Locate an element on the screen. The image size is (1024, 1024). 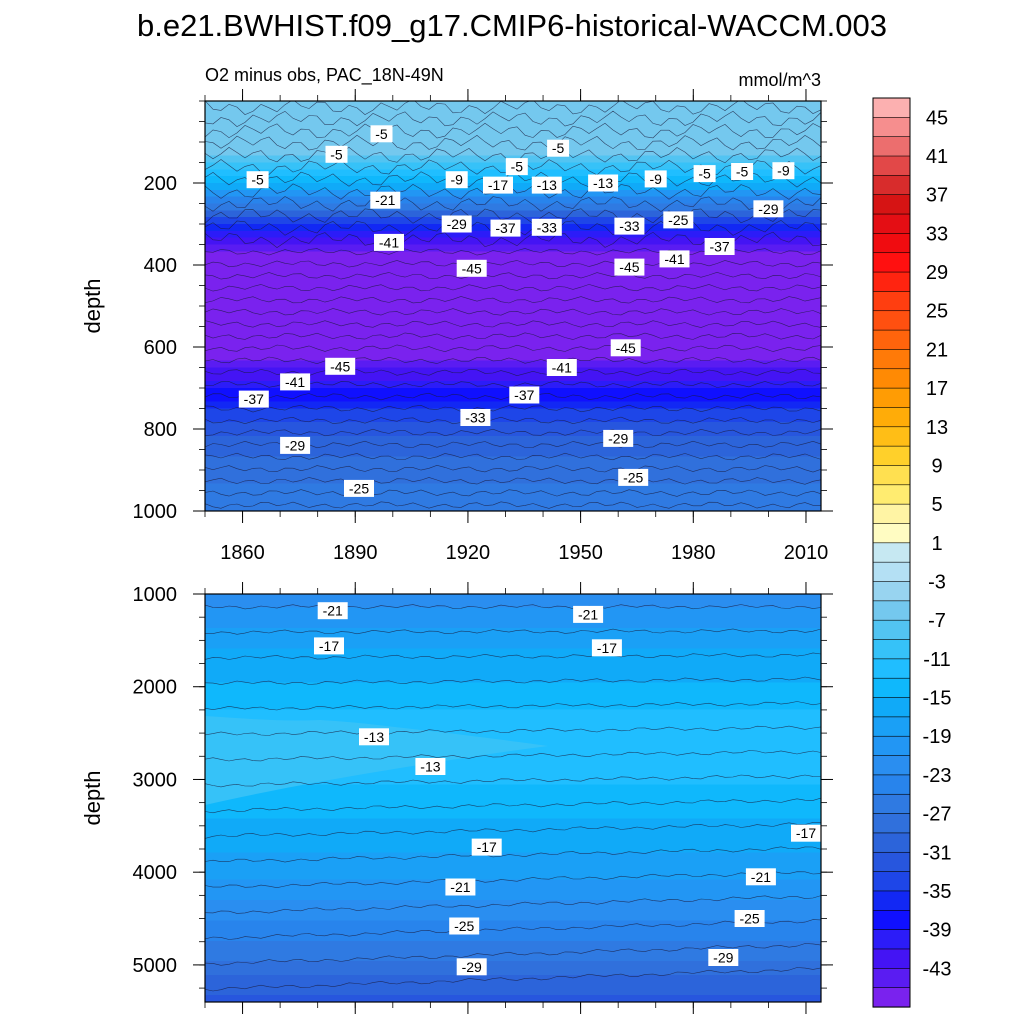
colorbar-label: 29 is located at coordinates (937, 273).